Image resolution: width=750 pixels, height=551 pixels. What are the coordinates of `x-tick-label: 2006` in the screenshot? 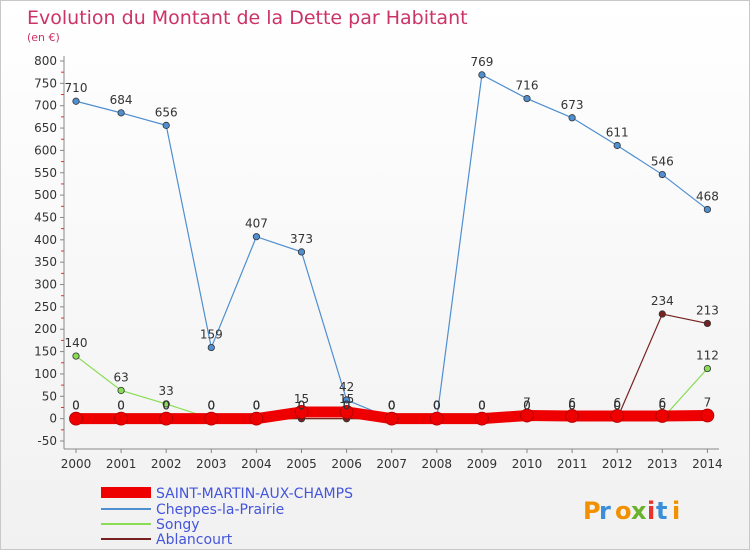 It's located at (346, 464).